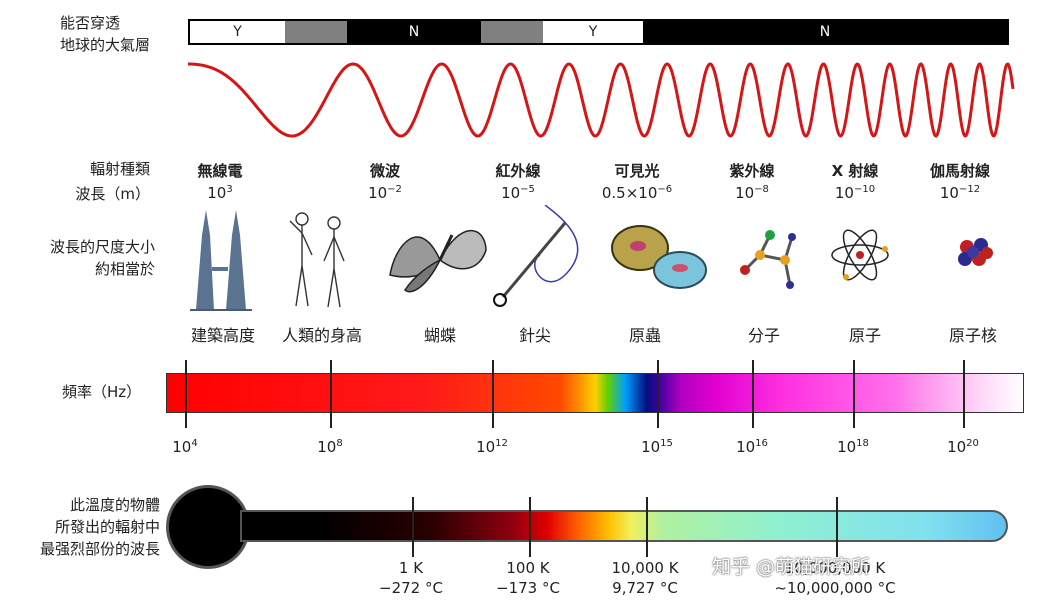 The image size is (1061, 605). I want to click on temperature-celsius: −173 °C, so click(528, 588).